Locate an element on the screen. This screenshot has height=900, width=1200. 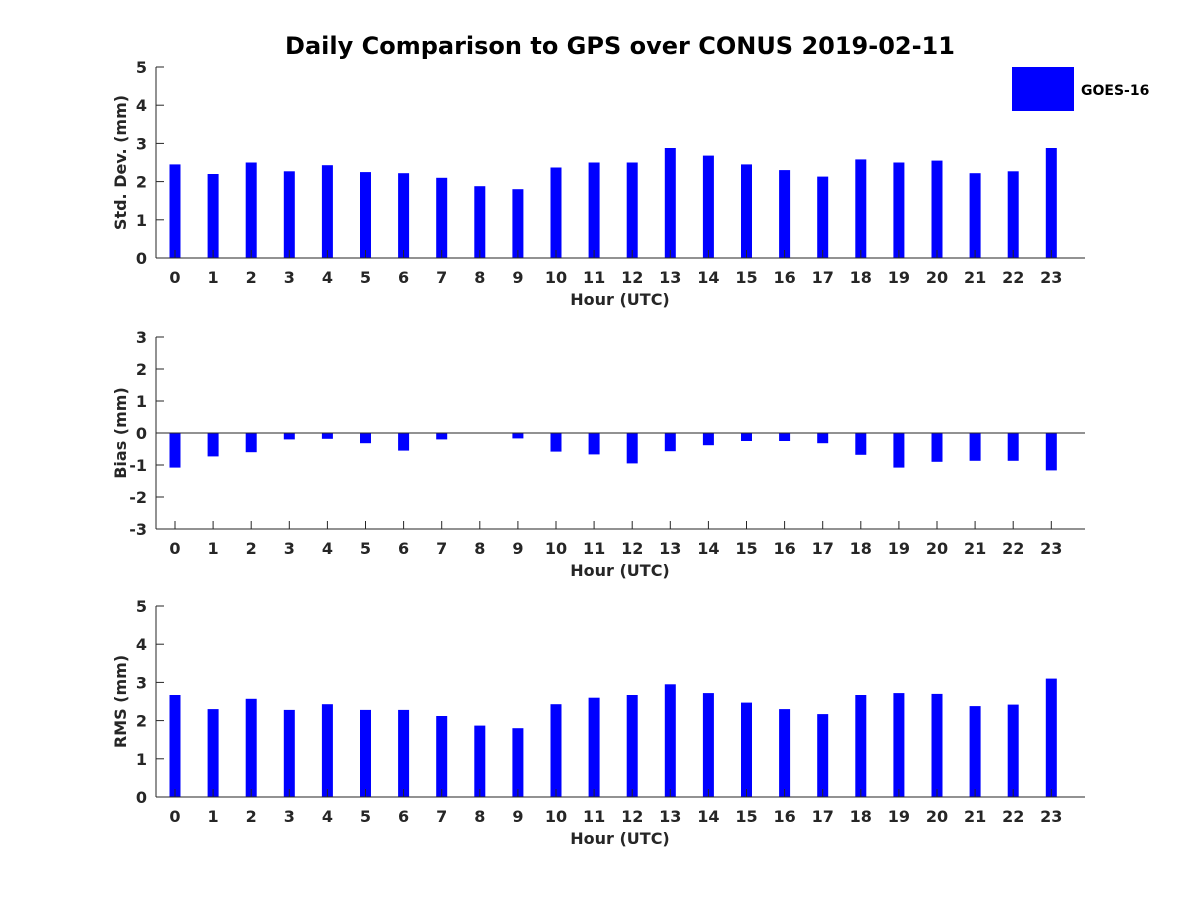
std-dev-x-tick-label: 12 is located at coordinates (632, 277).